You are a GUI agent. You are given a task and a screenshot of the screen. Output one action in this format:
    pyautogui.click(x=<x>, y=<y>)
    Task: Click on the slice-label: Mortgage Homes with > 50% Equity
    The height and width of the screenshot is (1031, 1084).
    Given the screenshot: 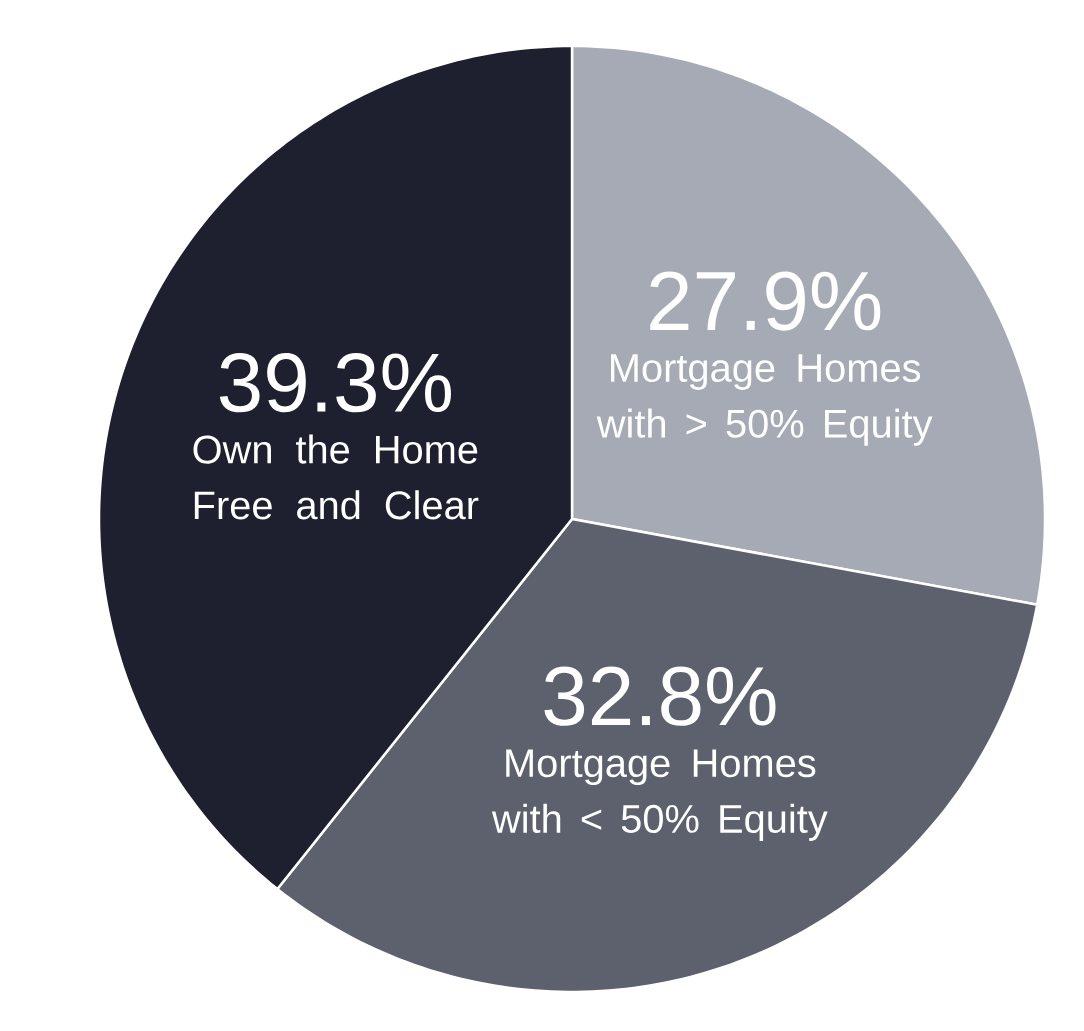 What is the action you would take?
    pyautogui.click(x=764, y=400)
    